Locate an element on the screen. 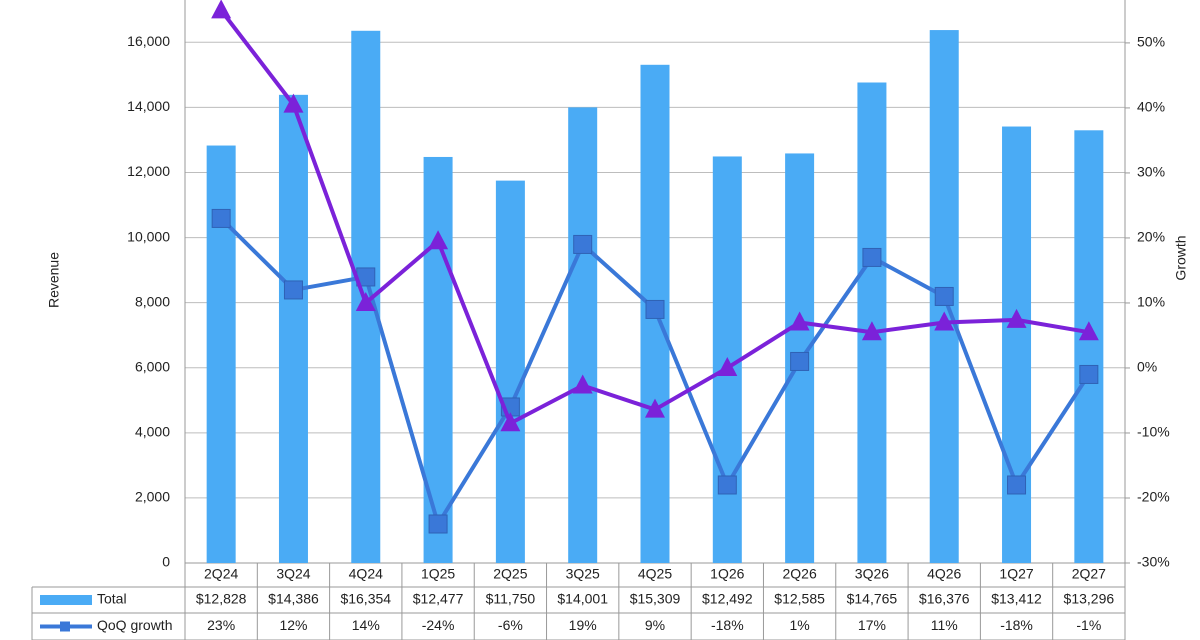  y2-tick-label: -30% is located at coordinates (1153, 562).